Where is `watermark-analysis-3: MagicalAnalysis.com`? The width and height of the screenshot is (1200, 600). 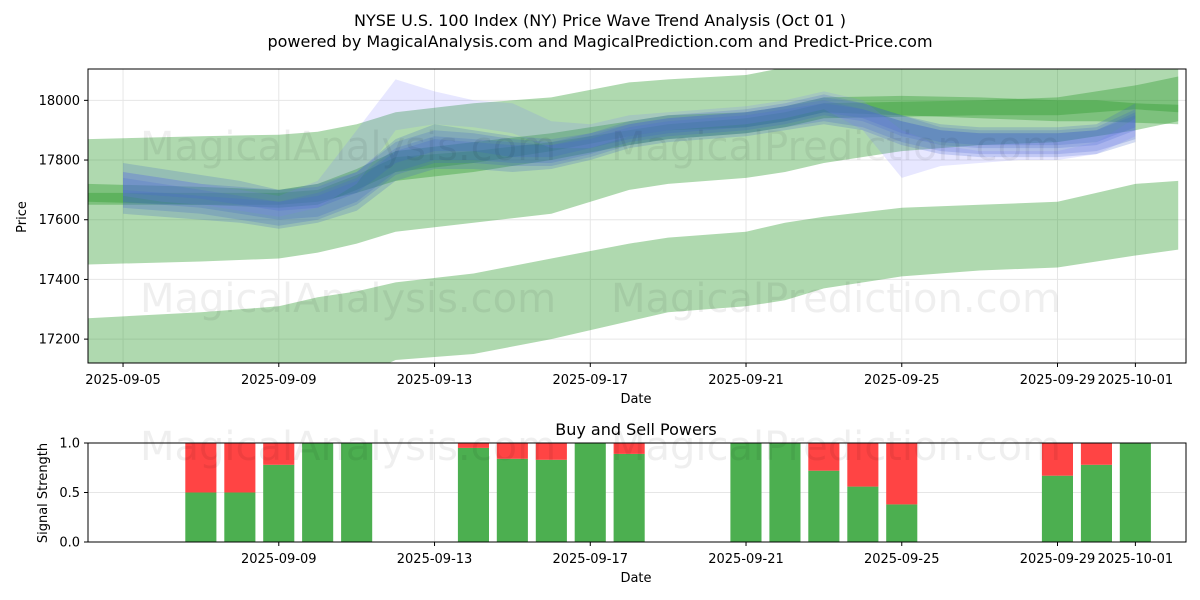
watermark-analysis-3: MagicalAnalysis.com is located at coordinates (348, 447).